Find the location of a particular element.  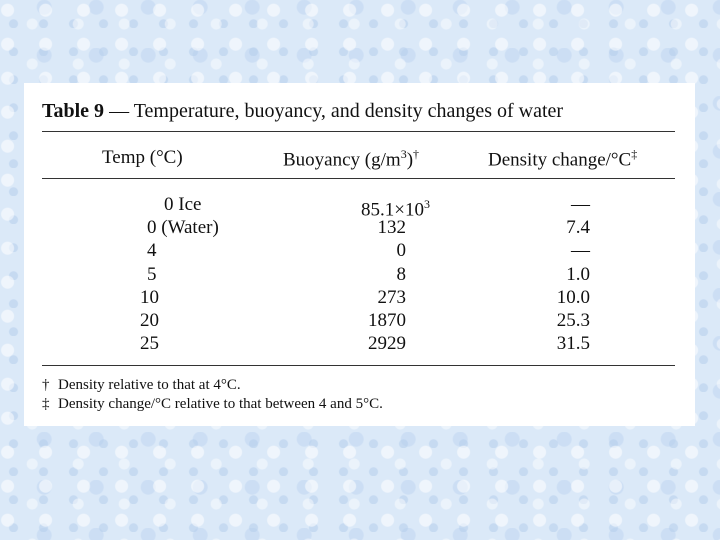

cell-buoyancy: 8 is located at coordinates (401, 274).